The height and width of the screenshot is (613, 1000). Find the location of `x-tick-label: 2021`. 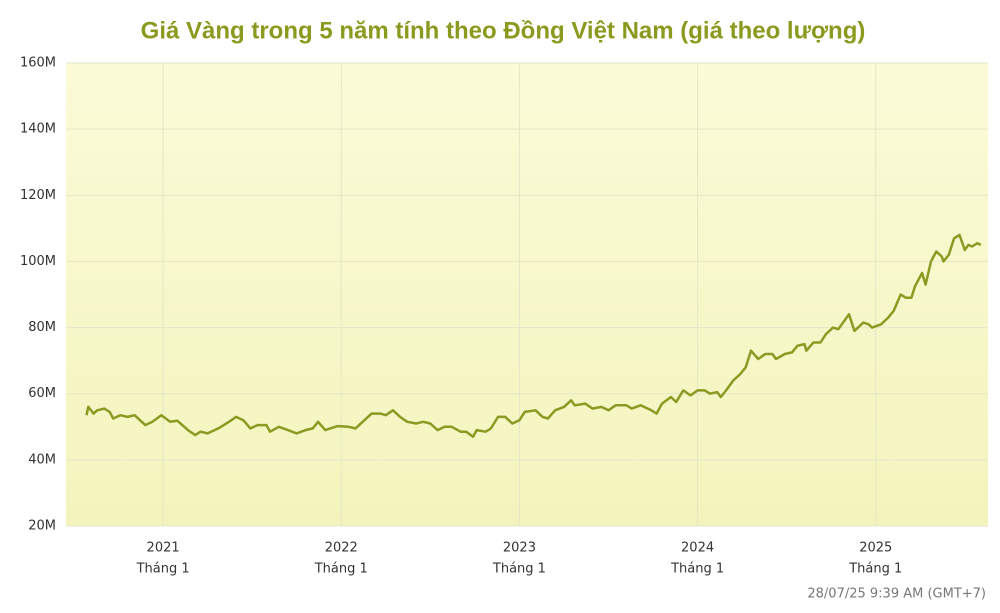

x-tick-label: 2021 is located at coordinates (163, 548).